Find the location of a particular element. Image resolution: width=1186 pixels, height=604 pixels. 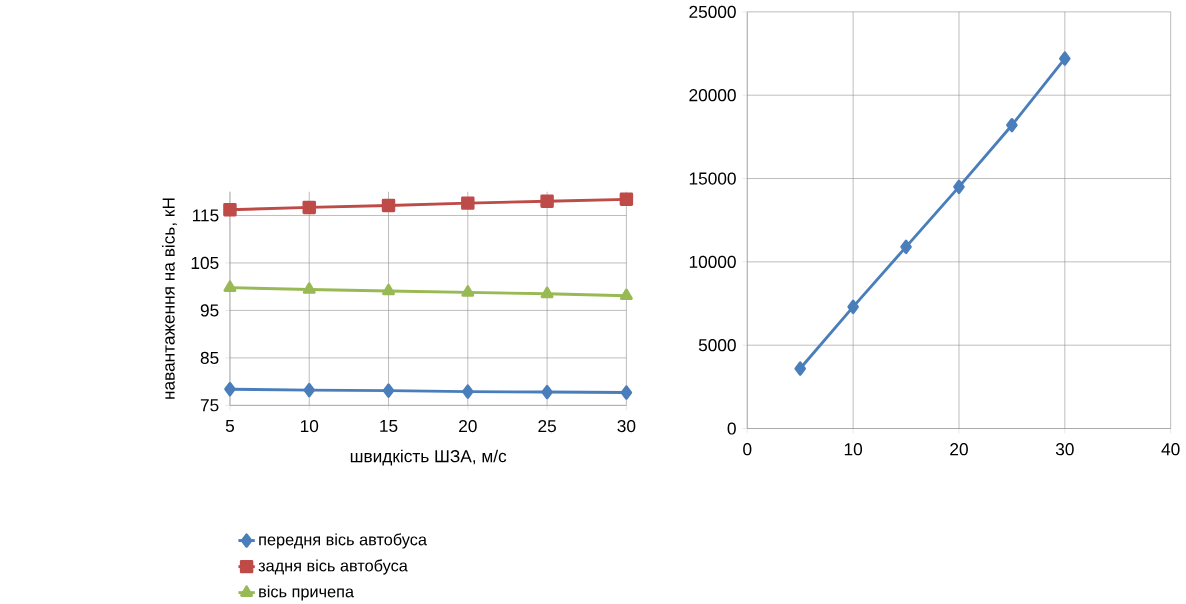

legend-label: вісь причепа is located at coordinates (307, 593).